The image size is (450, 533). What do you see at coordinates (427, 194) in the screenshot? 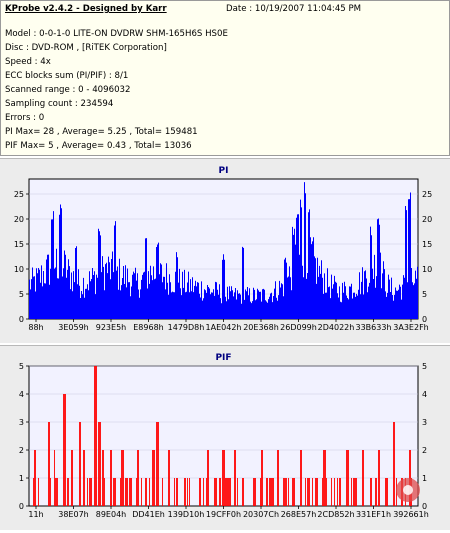
I see `y-tick-label-right: 25` at bounding box center [427, 194].